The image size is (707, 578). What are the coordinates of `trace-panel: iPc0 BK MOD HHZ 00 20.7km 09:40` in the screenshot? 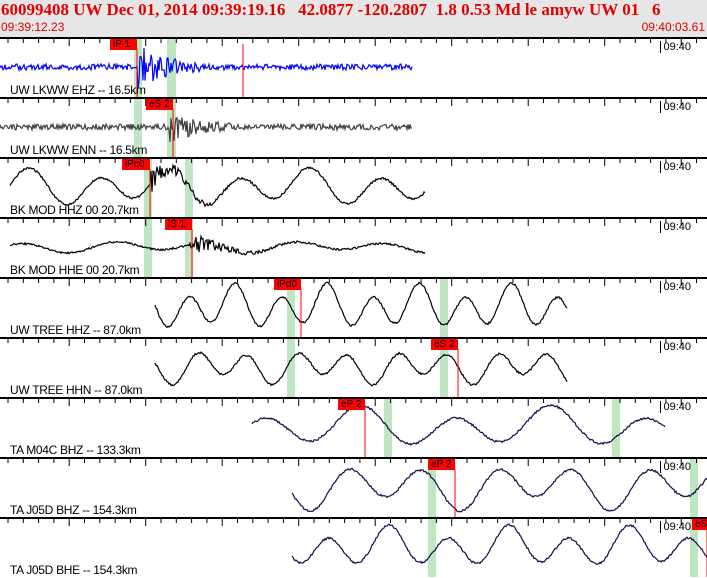 It's located at (353, 187).